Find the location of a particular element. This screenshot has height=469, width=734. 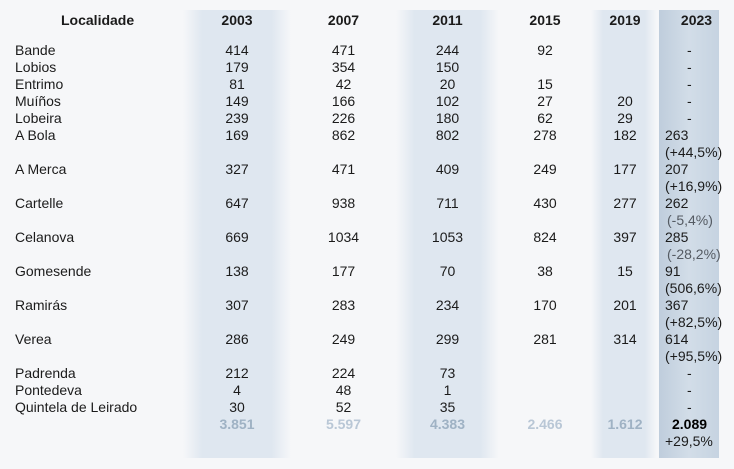

value-2003: 286 is located at coordinates (237, 339).